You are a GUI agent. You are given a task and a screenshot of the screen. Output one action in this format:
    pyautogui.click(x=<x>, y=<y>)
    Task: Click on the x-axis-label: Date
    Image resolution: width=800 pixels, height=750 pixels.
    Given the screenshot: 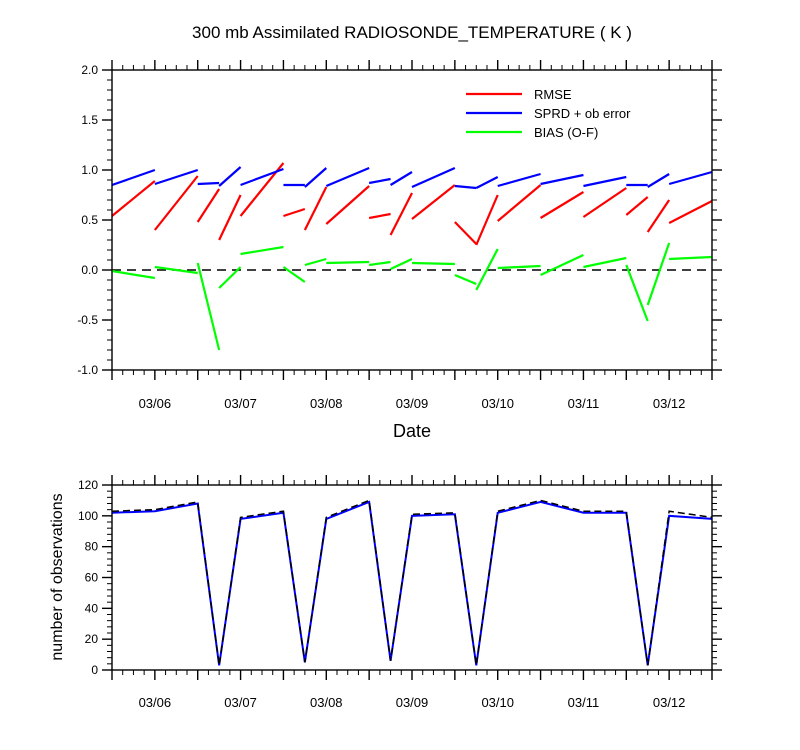 What is the action you would take?
    pyautogui.click(x=412, y=431)
    